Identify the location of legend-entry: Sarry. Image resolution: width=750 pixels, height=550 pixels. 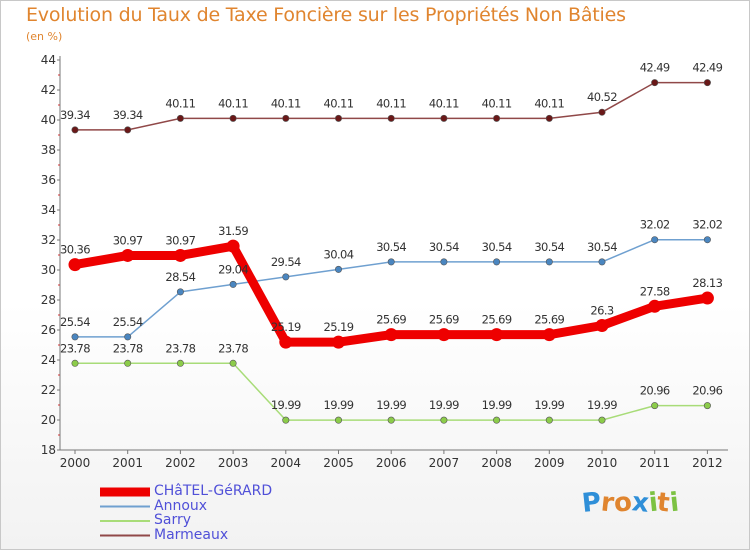
(173, 520).